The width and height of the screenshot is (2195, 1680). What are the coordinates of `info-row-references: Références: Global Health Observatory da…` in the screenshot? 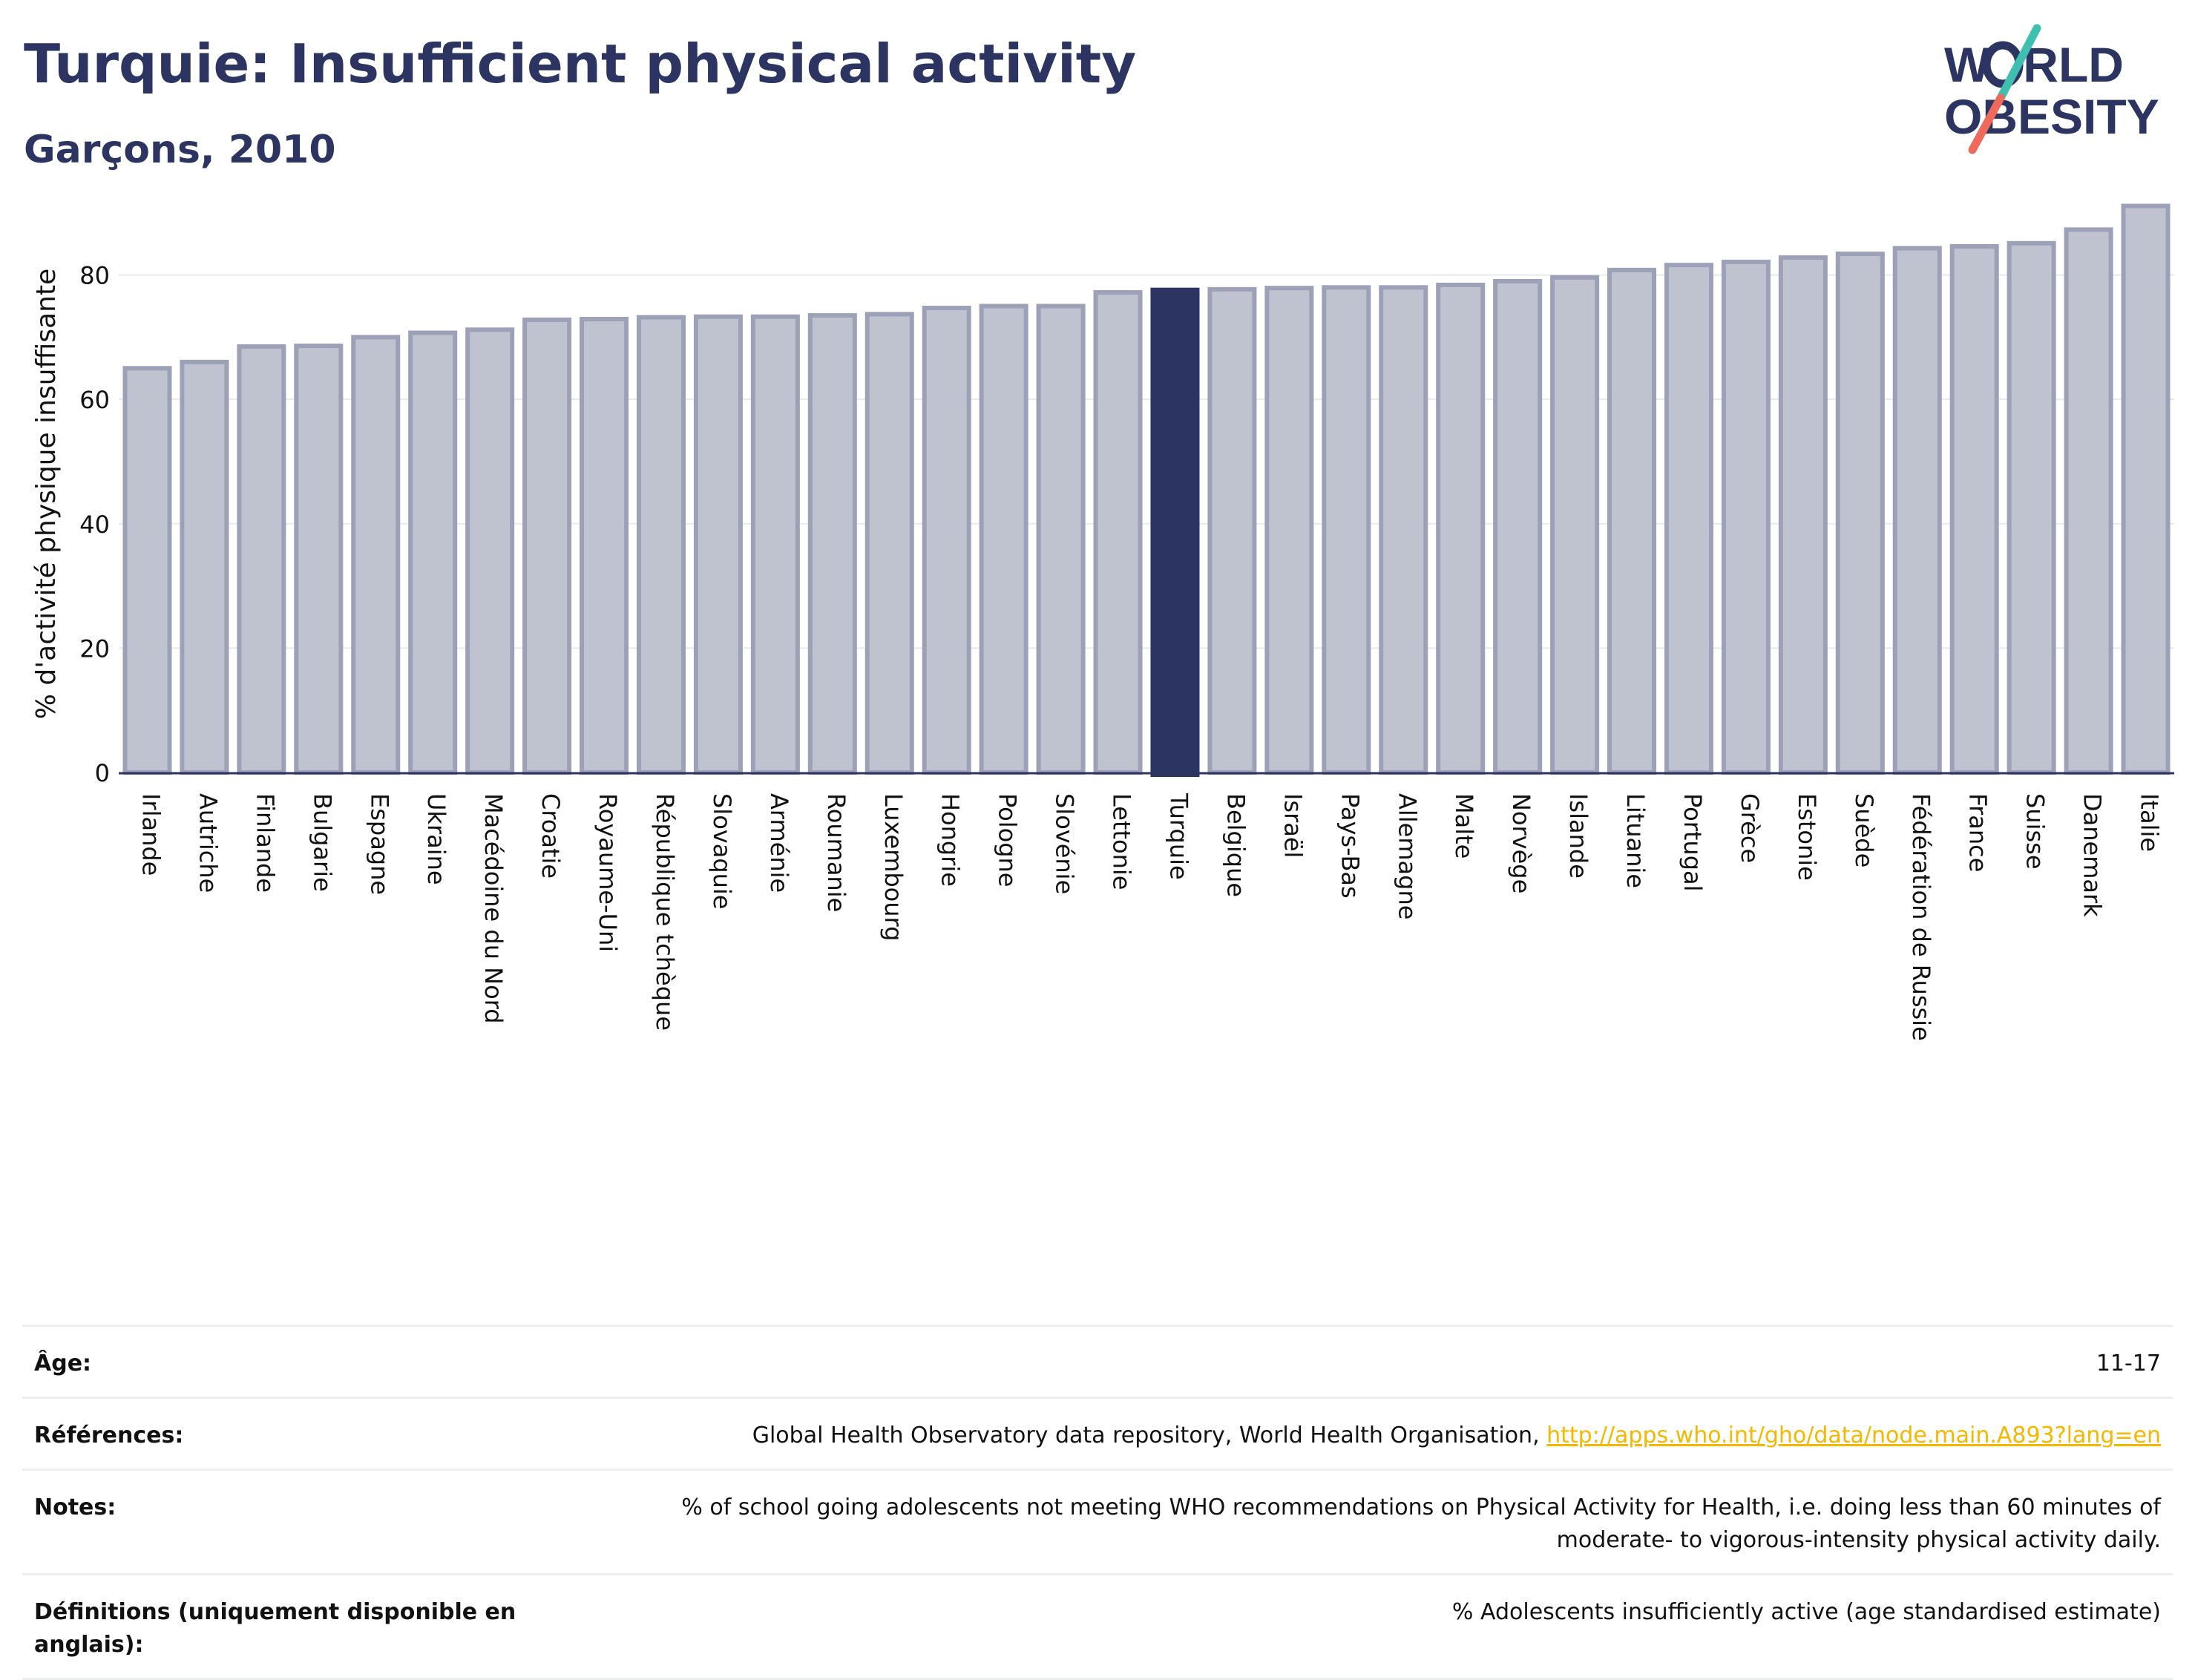 It's located at (1097, 1433).